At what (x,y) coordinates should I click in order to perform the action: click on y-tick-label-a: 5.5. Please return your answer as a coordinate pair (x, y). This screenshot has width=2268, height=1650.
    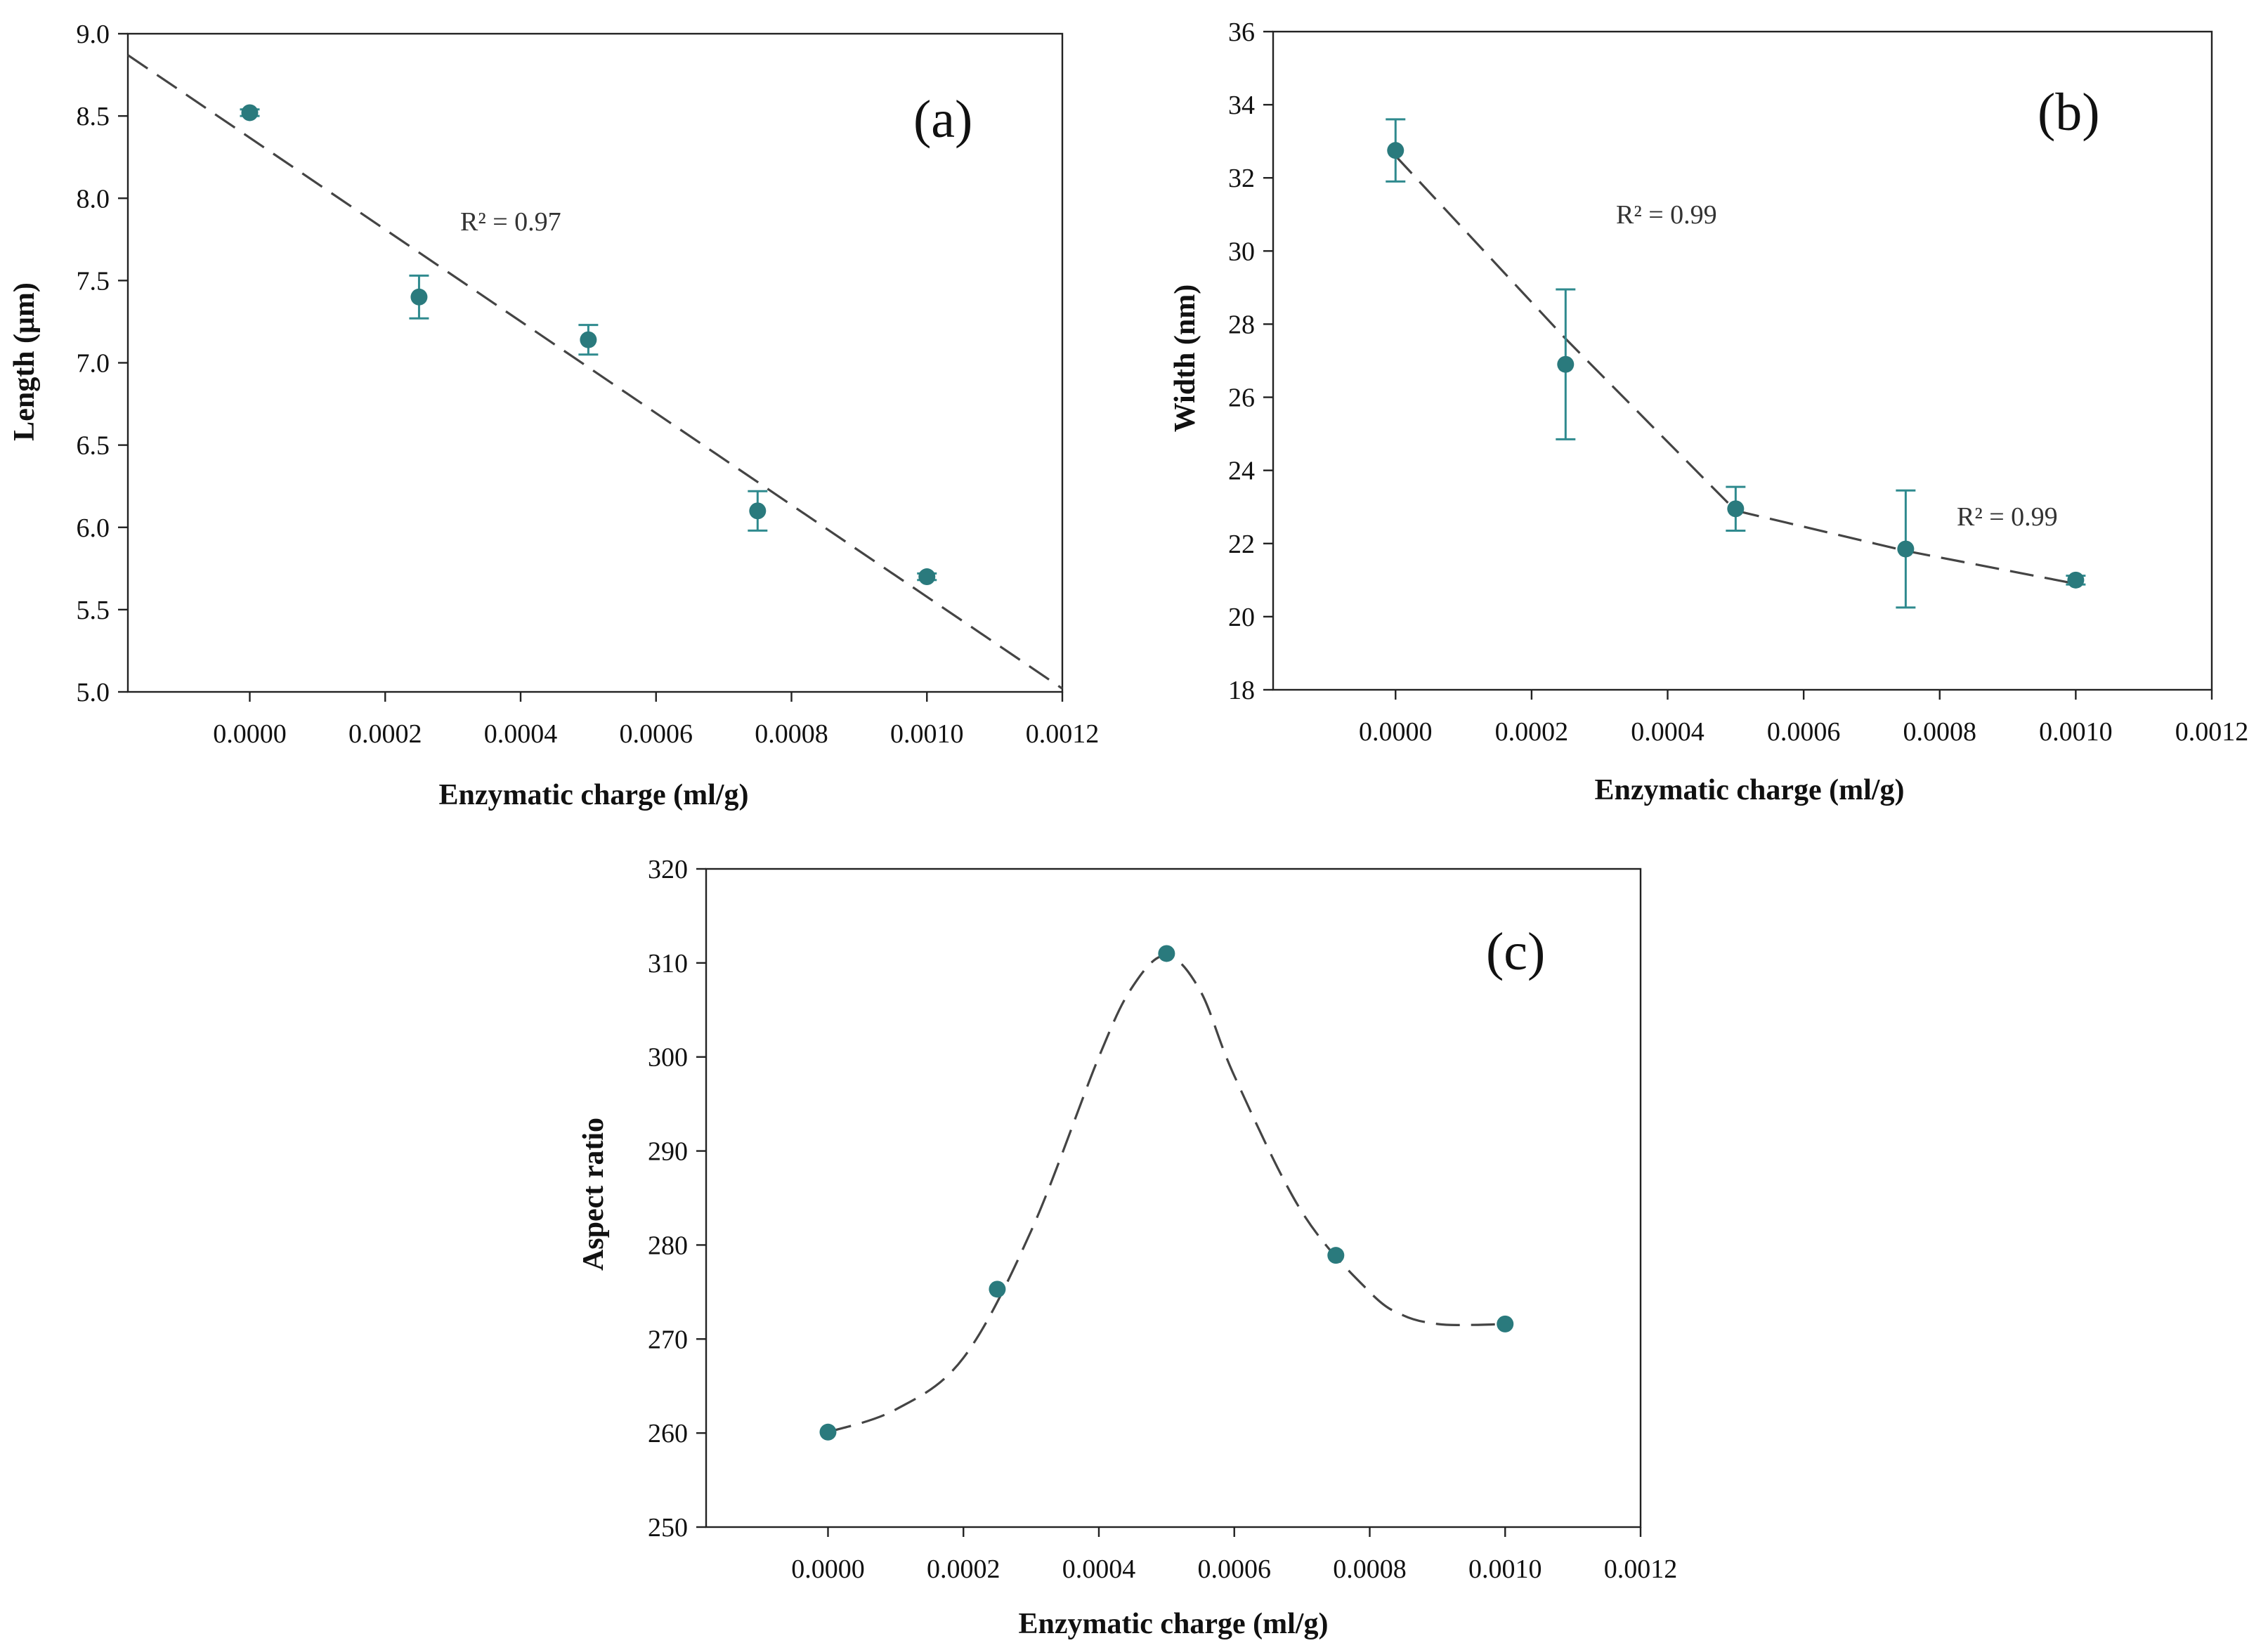
    Looking at the image, I should click on (93, 610).